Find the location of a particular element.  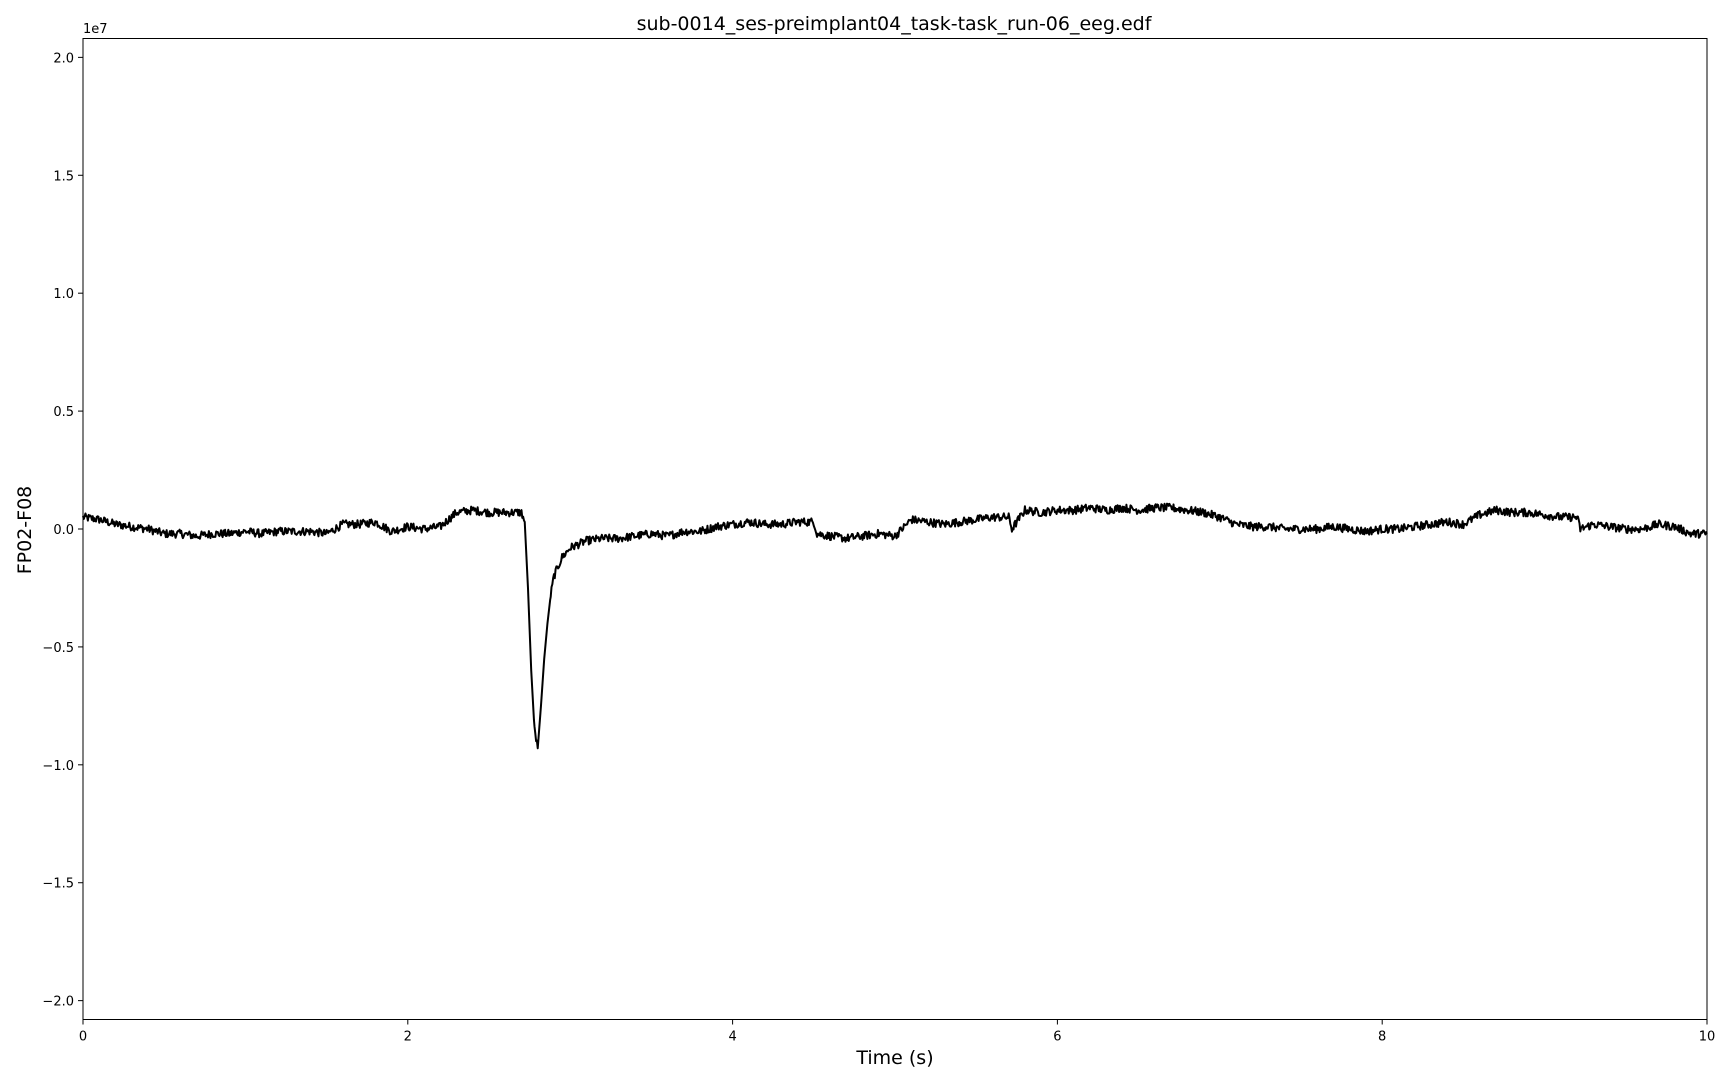

x-tick-label: 10 is located at coordinates (1707, 1037).